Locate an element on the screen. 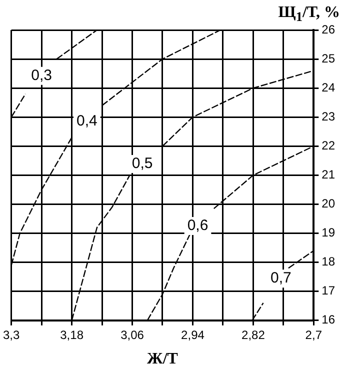 The height and width of the screenshot is (377, 344). x-tick-label: 2,7 is located at coordinates (313, 335).